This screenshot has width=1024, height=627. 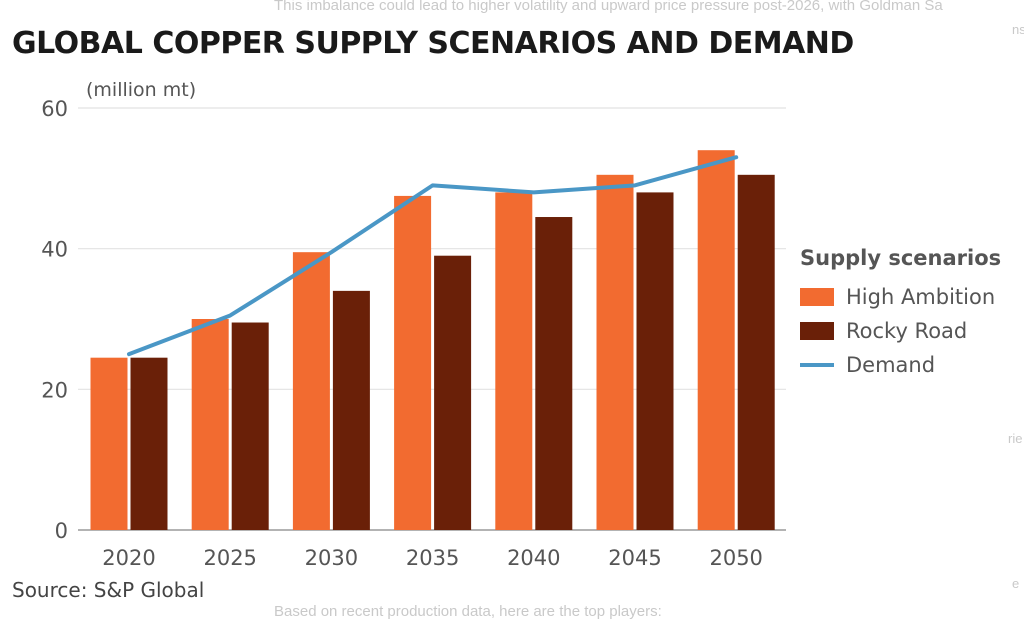 I want to click on x-tick-label: 2035, so click(x=432, y=558).